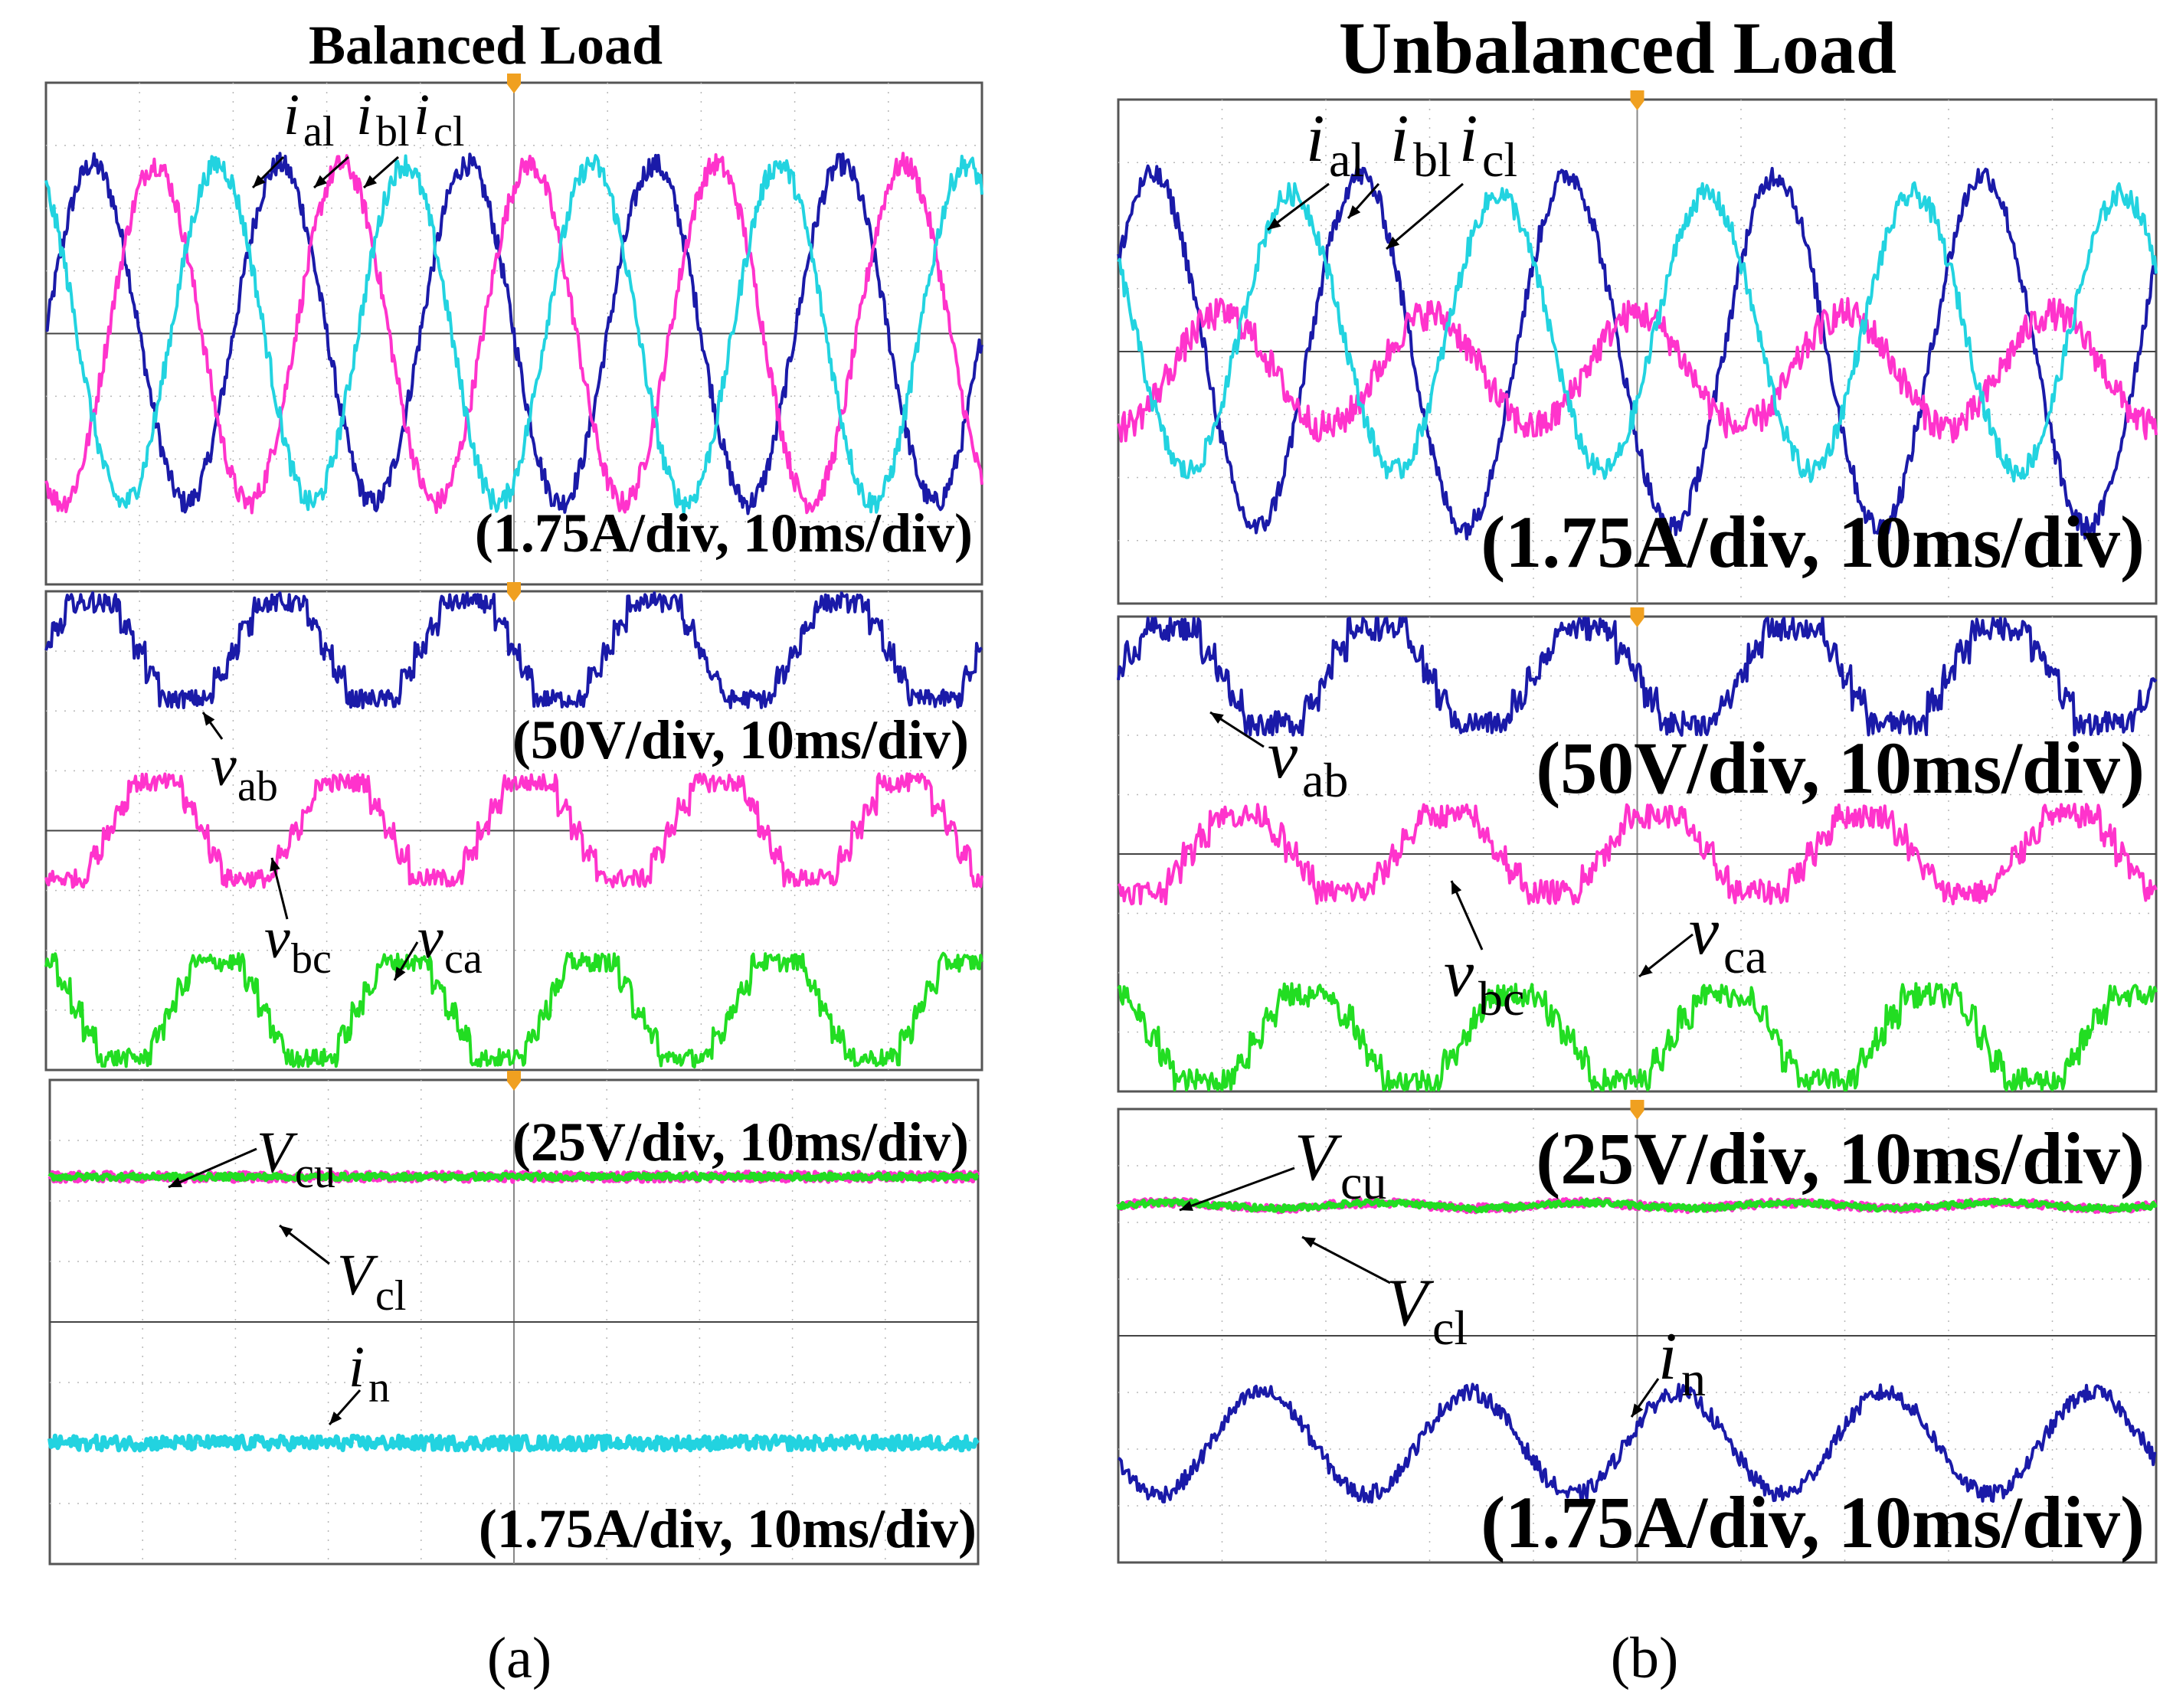  What do you see at coordinates (1637, 677) in the screenshot?
I see `trace-b-voltages-v-ab` at bounding box center [1637, 677].